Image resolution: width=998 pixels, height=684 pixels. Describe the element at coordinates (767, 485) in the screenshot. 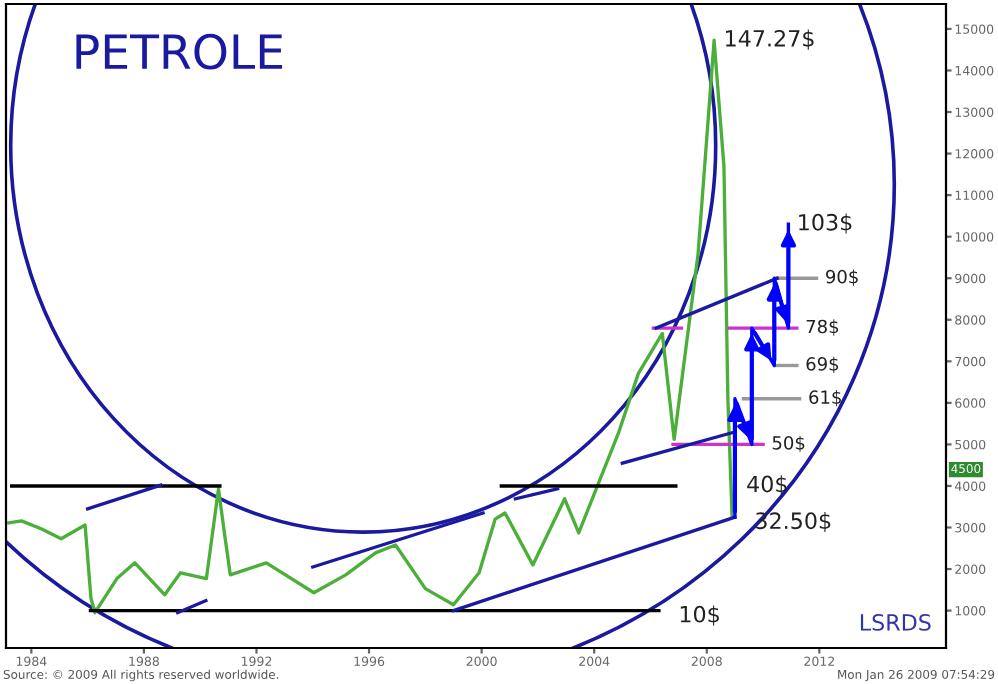

I see `annotation: 40$` at that location.